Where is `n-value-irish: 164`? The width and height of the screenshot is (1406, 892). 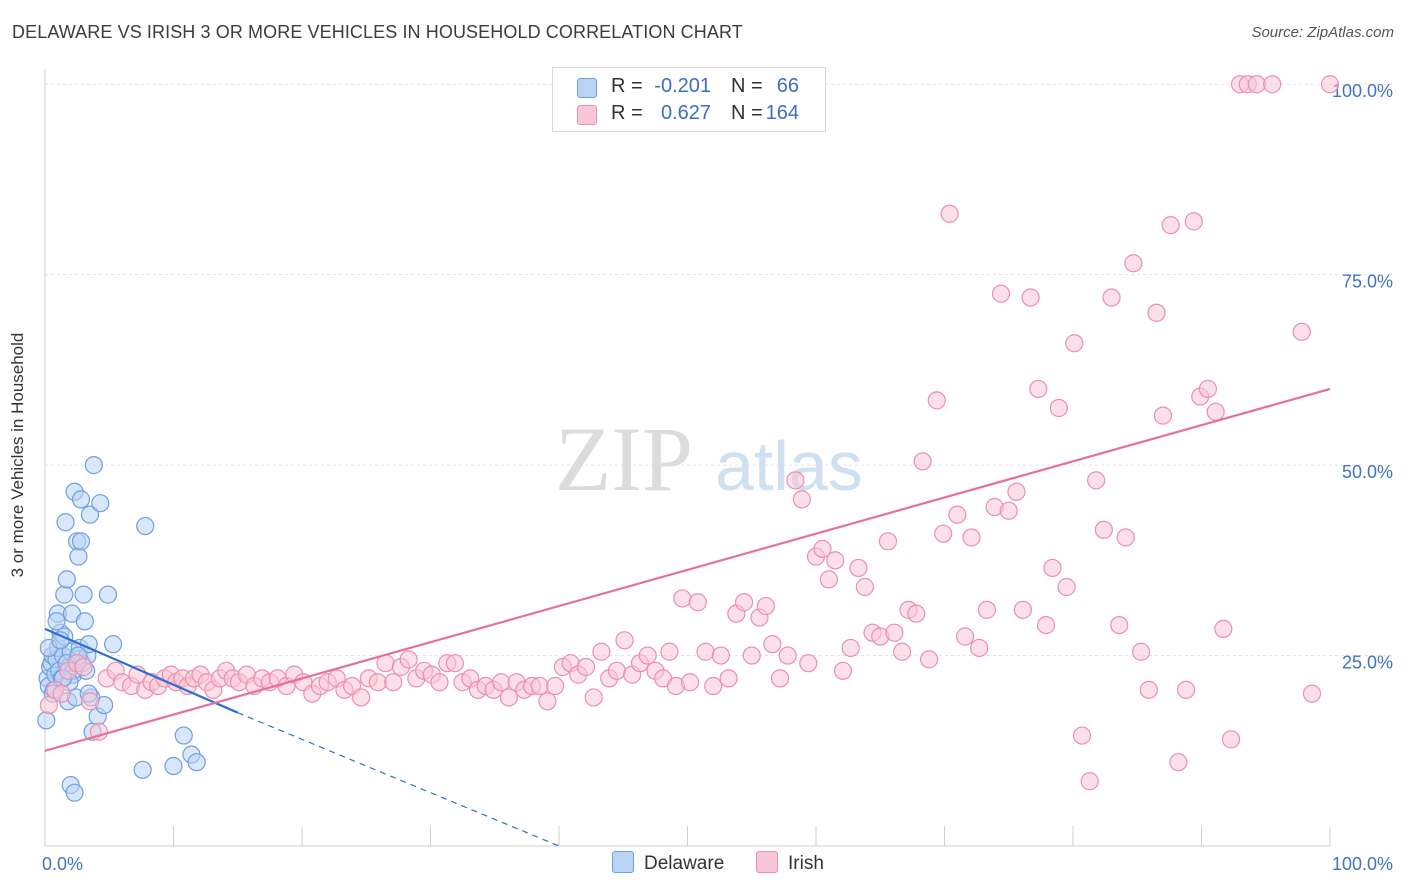
n-value-irish: 164 is located at coordinates (782, 113).